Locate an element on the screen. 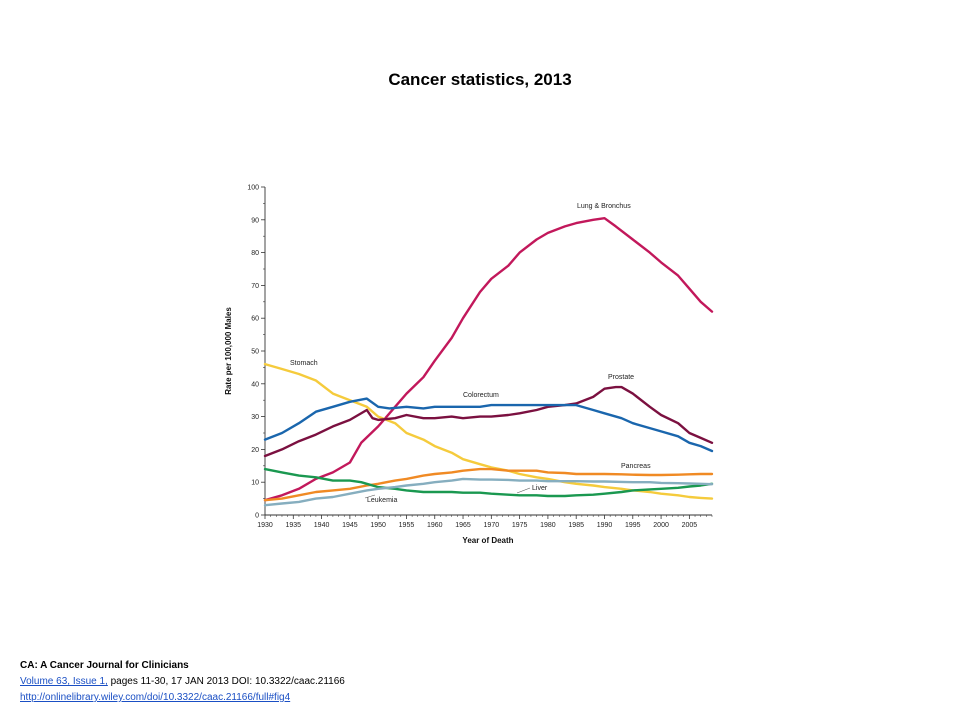 Image resolution: width=960 pixels, height=720 pixels. y-tick-label: 20 is located at coordinates (255, 450).